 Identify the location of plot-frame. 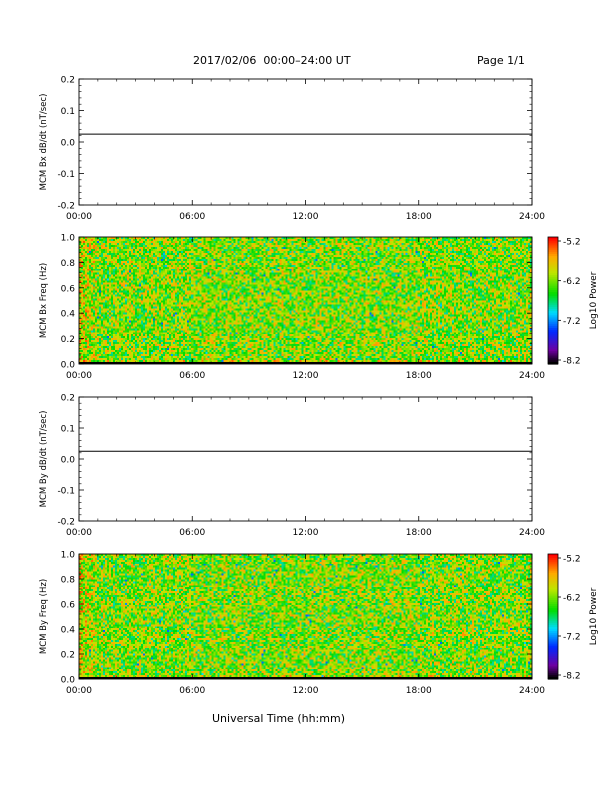
(305, 142).